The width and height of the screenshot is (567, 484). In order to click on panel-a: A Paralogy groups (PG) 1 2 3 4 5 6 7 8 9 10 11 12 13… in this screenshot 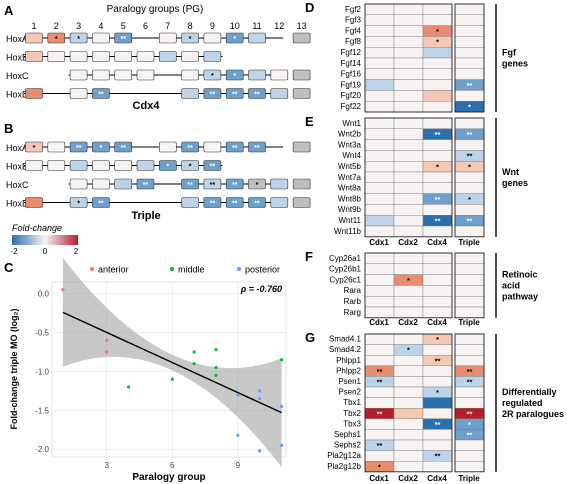, I will do `click(157, 57)`.